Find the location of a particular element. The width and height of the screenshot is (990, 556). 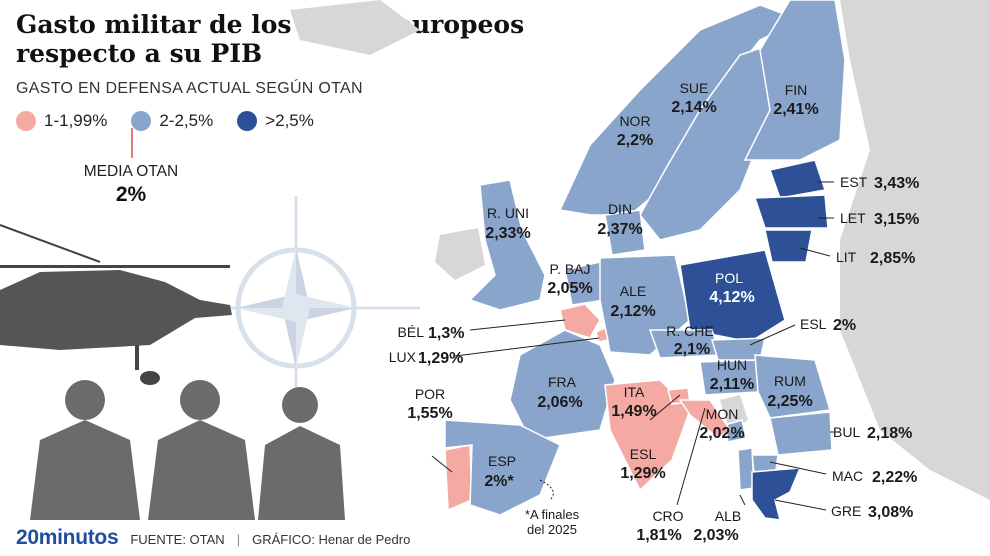

legend-swatch-high is located at coordinates (247, 121).